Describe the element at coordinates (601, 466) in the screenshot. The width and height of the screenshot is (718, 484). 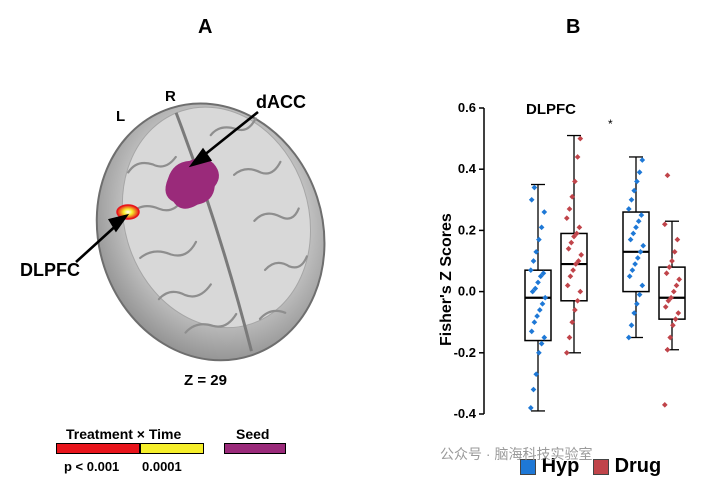
I see `drug-swatch` at that location.